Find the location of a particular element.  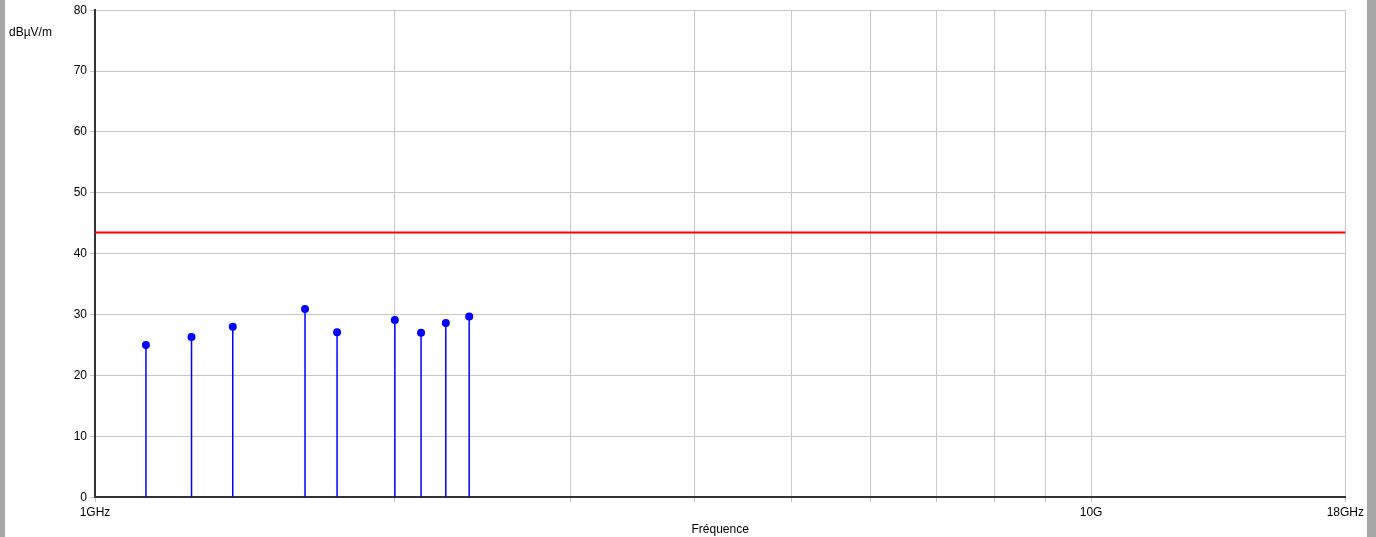

y-tick-label: 40 is located at coordinates (80, 253).